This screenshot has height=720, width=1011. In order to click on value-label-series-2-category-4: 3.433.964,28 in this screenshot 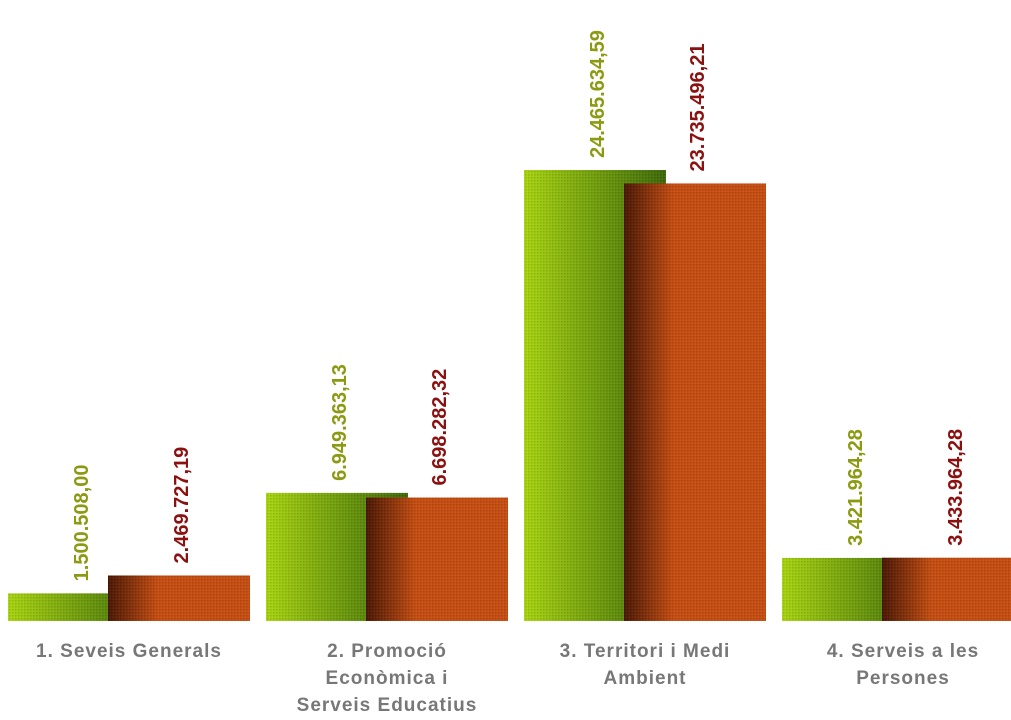, I will do `click(956, 487)`.